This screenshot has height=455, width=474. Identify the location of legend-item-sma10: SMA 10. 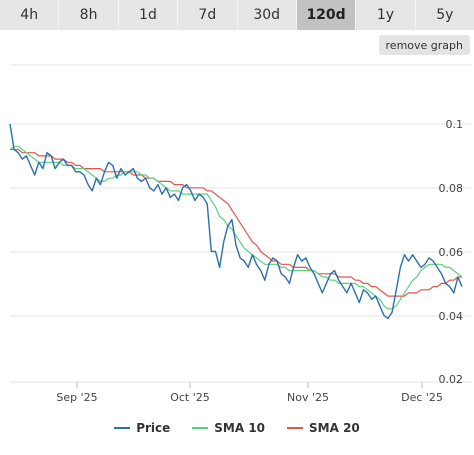
(228, 428).